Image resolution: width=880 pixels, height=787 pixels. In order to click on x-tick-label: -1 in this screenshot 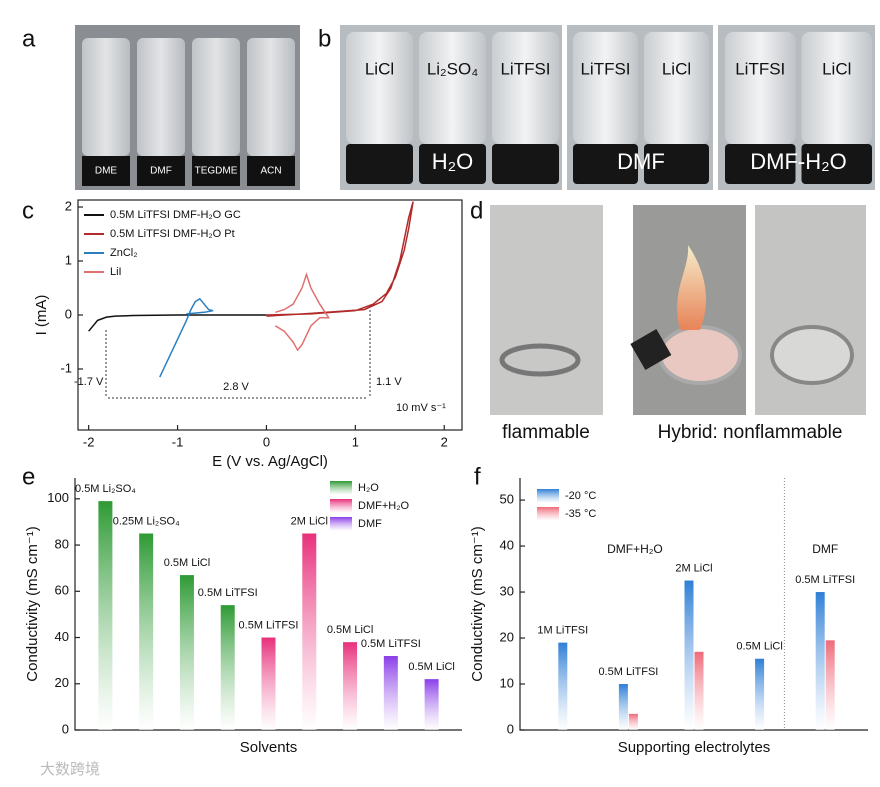, I will do `click(178, 441)`.